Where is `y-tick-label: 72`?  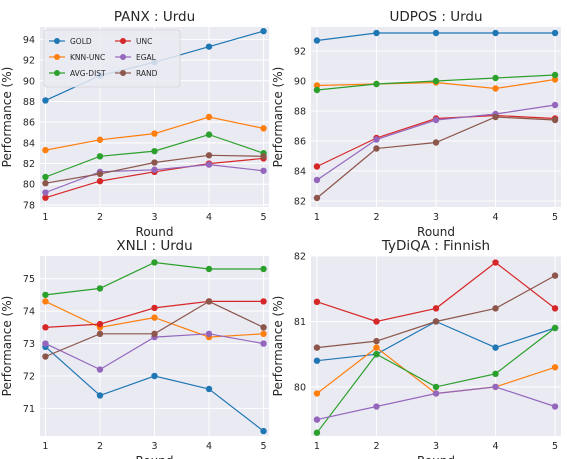 y-tick-label: 72 is located at coordinates (29, 377).